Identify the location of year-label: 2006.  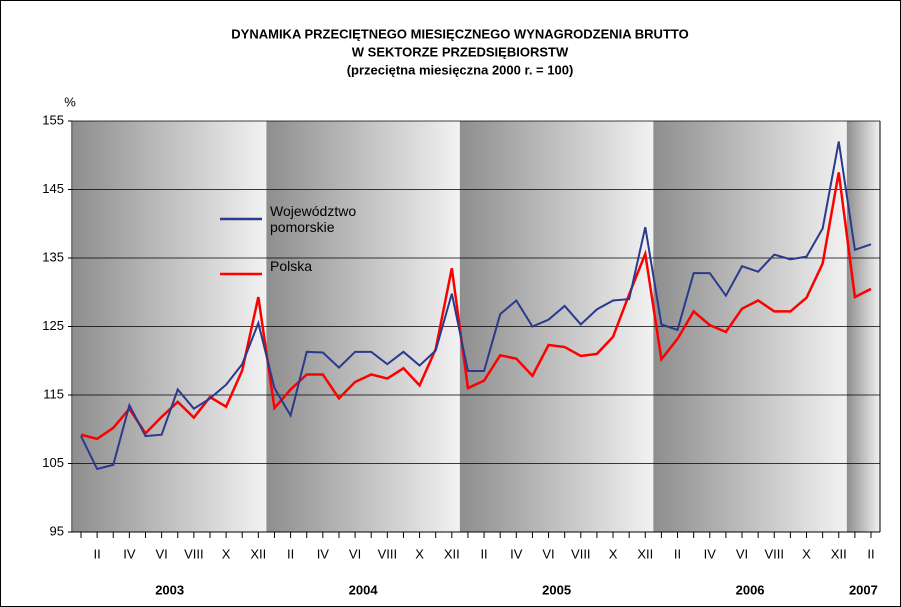
(750, 589).